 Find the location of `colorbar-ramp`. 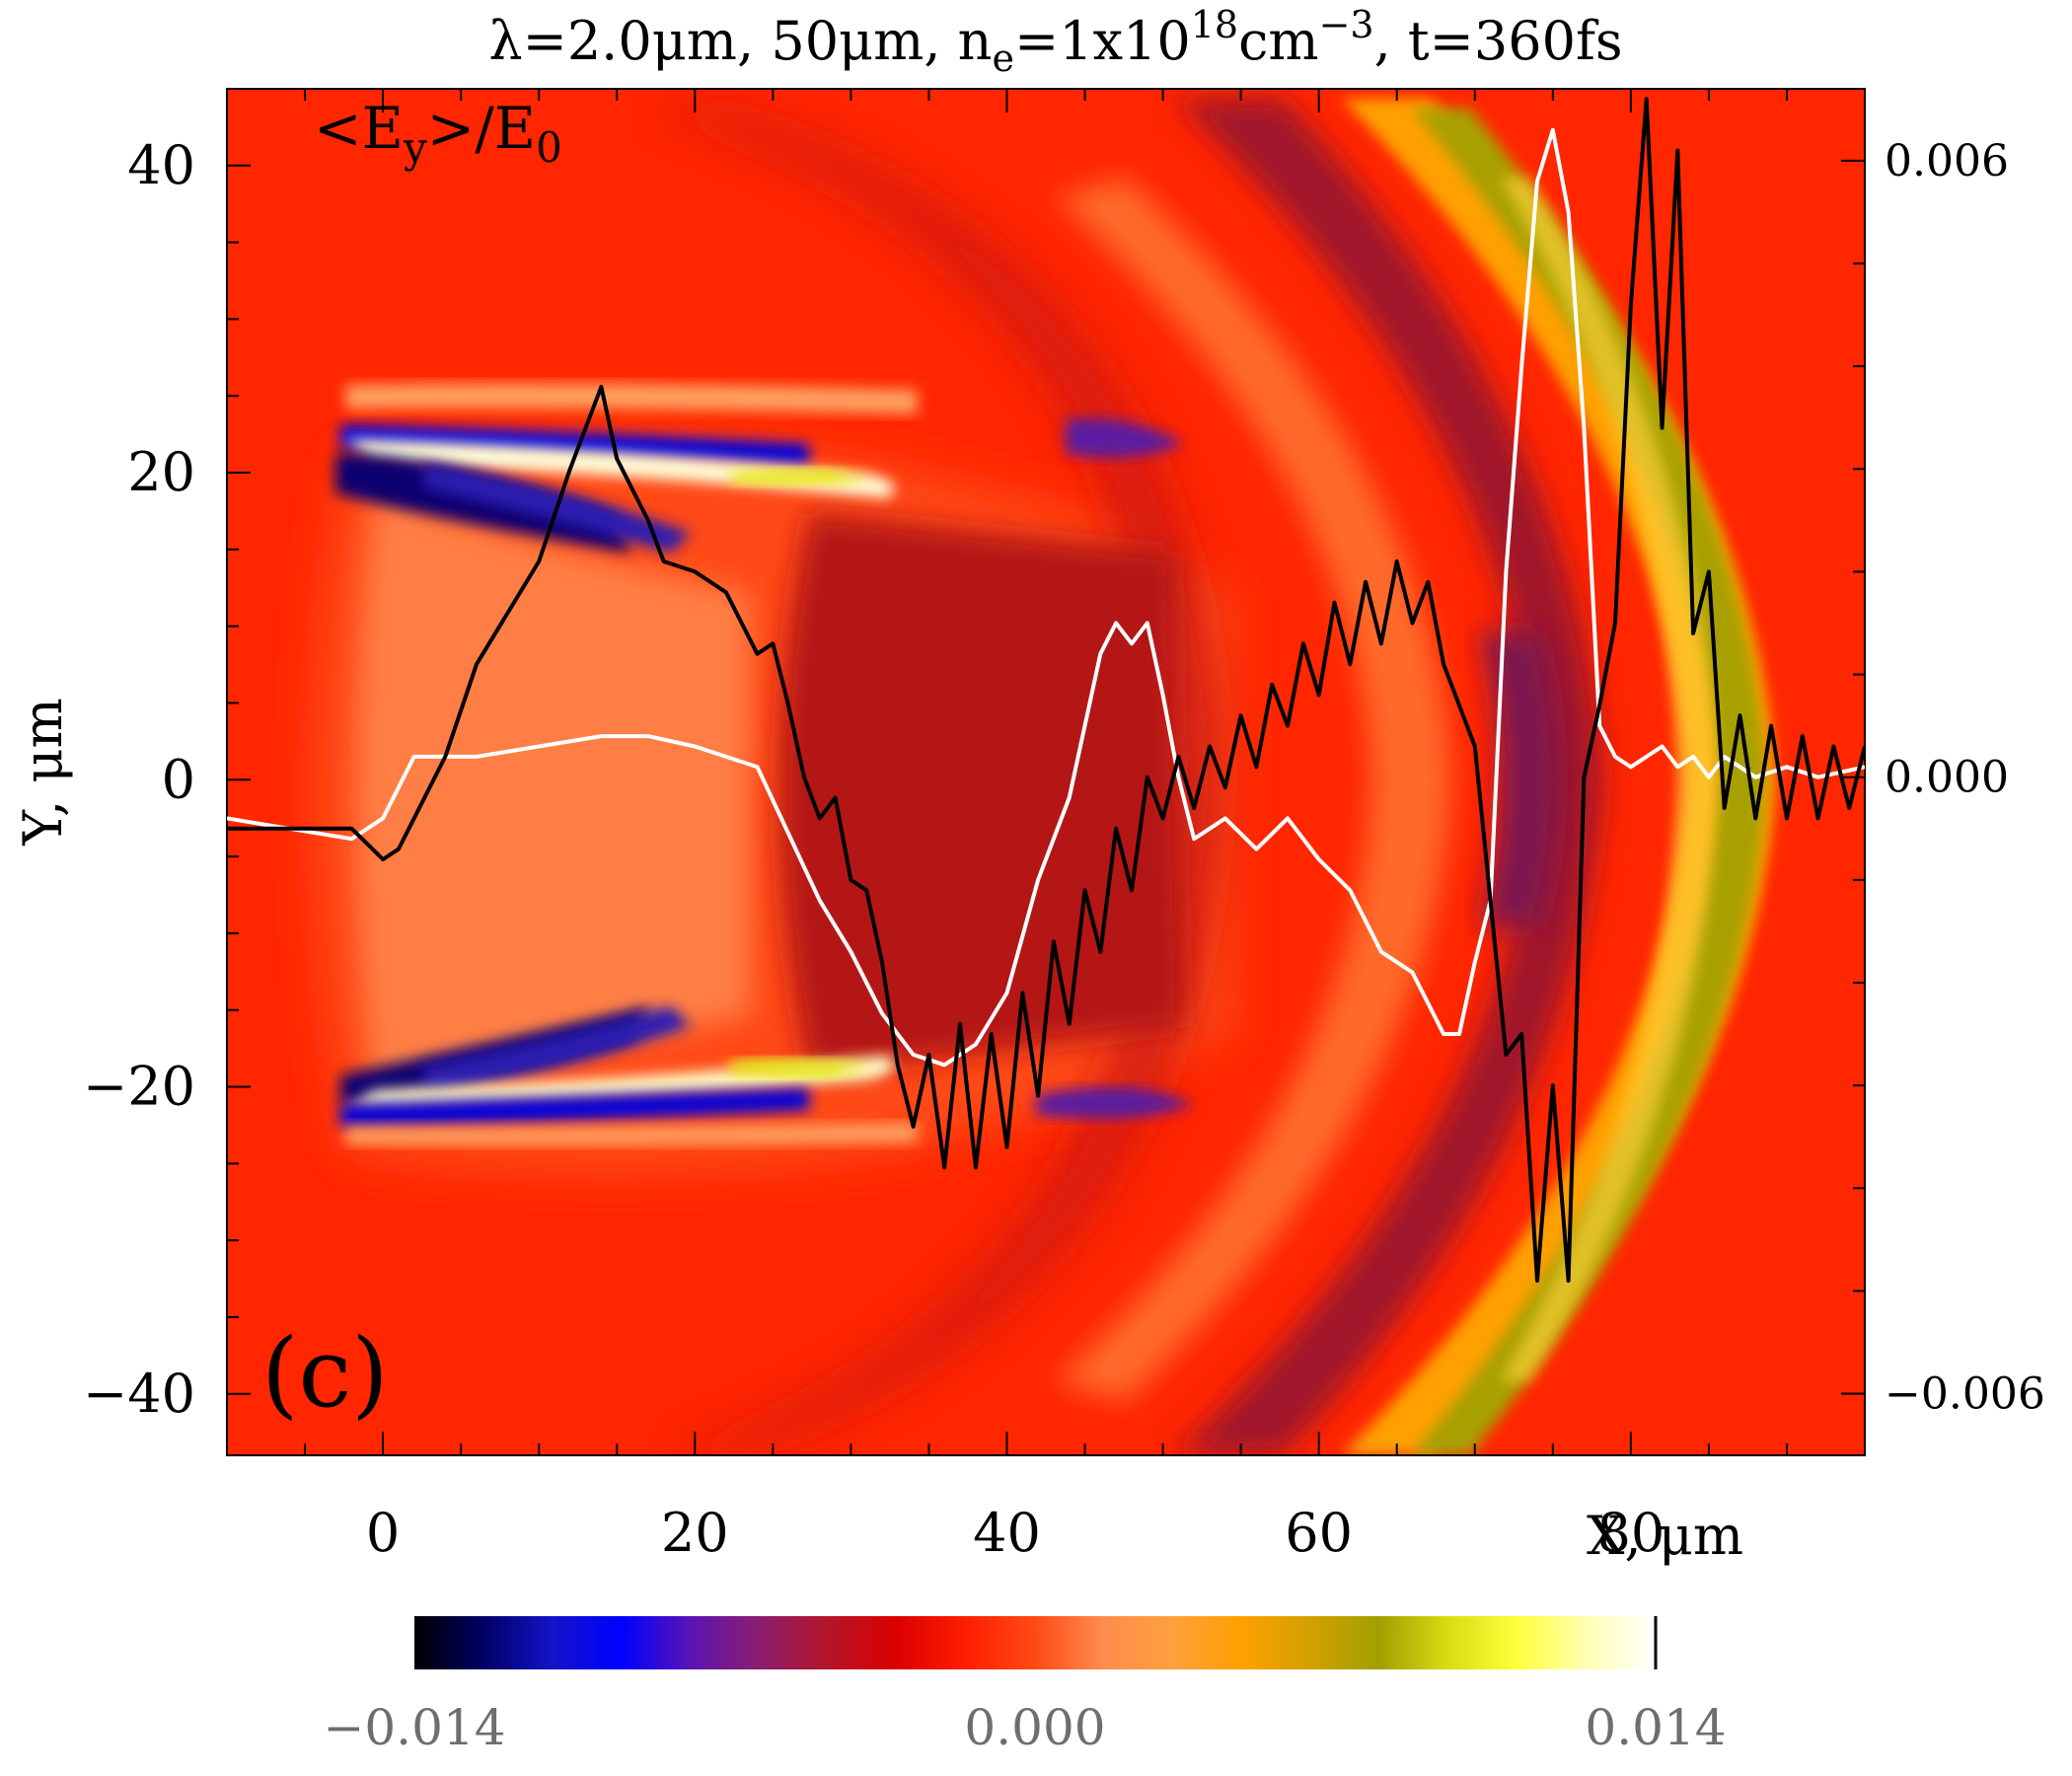

colorbar-ramp is located at coordinates (1035, 1643).